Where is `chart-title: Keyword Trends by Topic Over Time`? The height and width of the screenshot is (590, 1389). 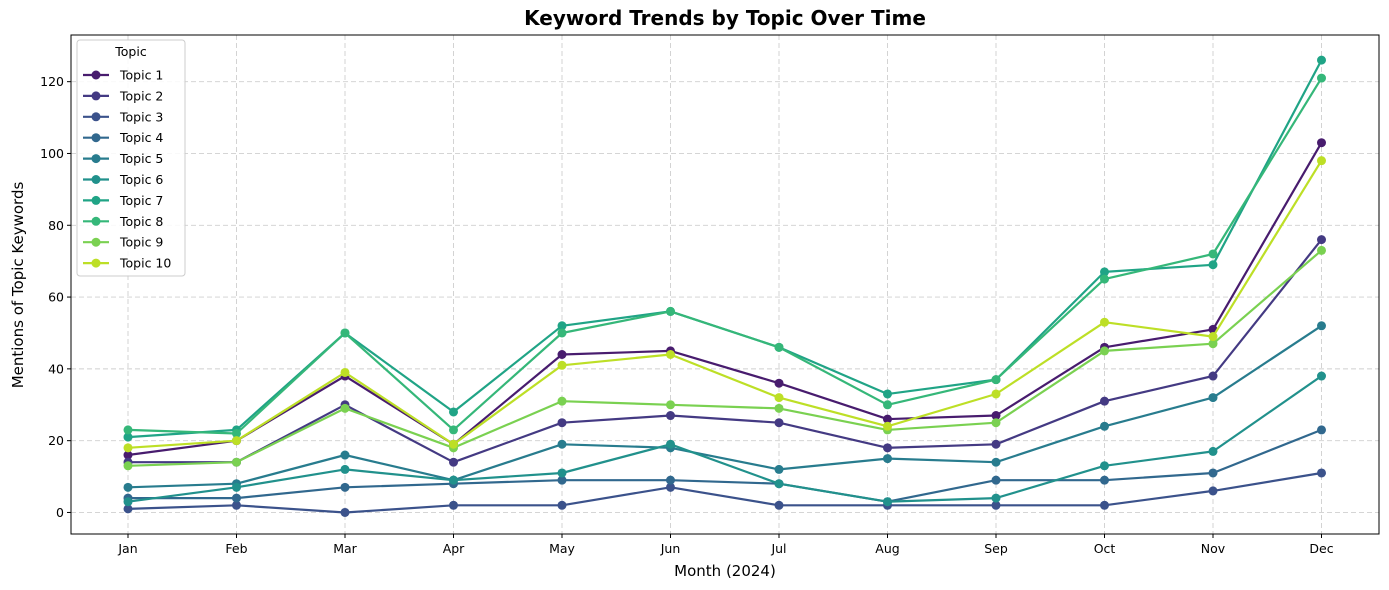
chart-title: Keyword Trends by Topic Over Time is located at coordinates (725, 18).